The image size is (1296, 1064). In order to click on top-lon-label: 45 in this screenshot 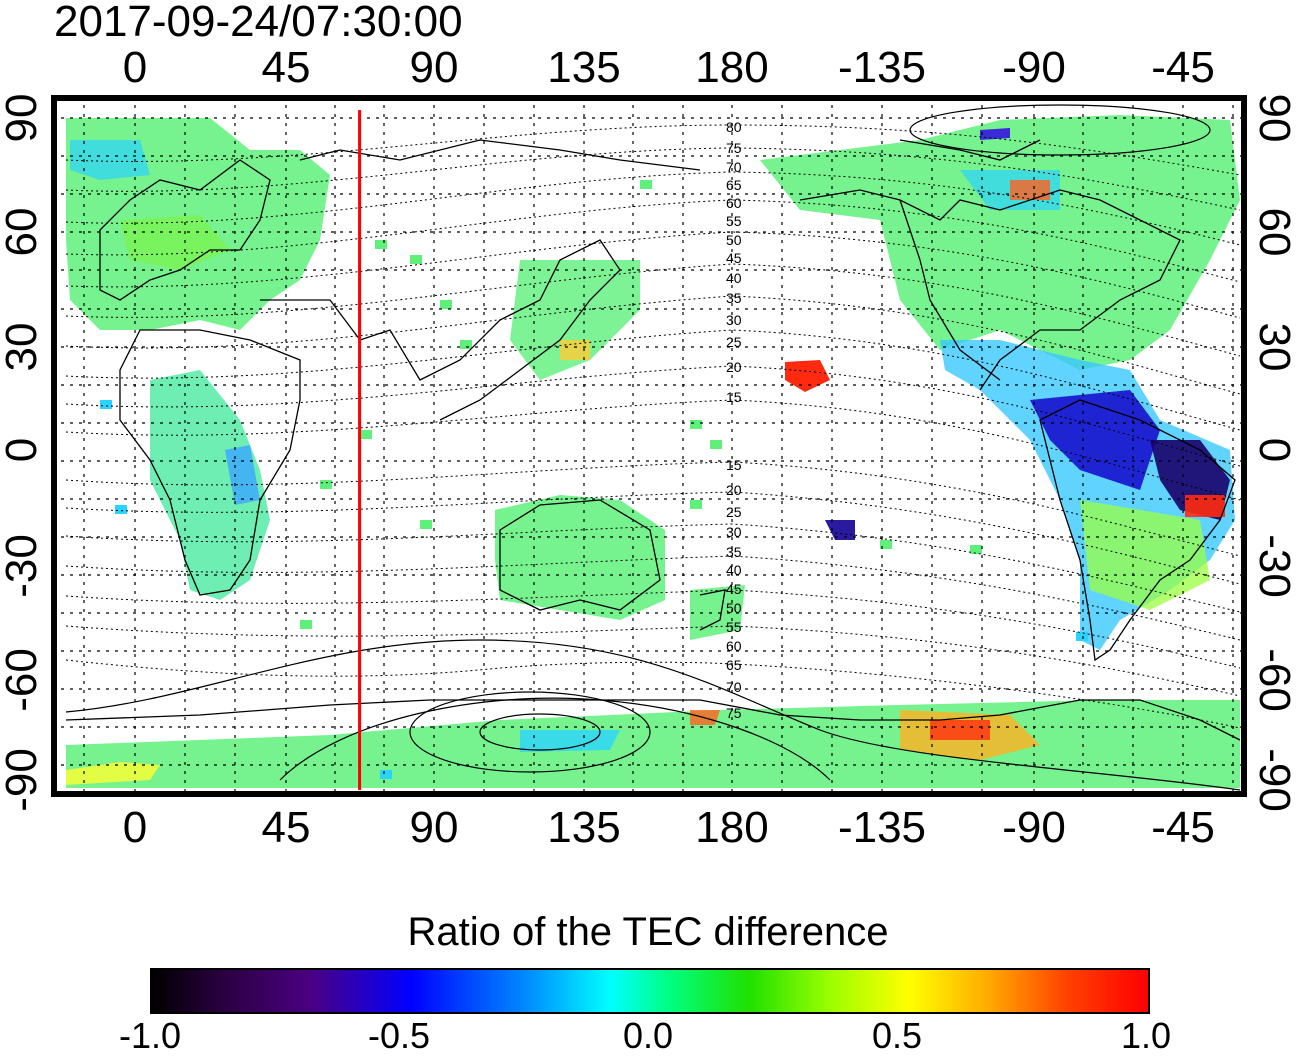, I will do `click(286, 67)`.